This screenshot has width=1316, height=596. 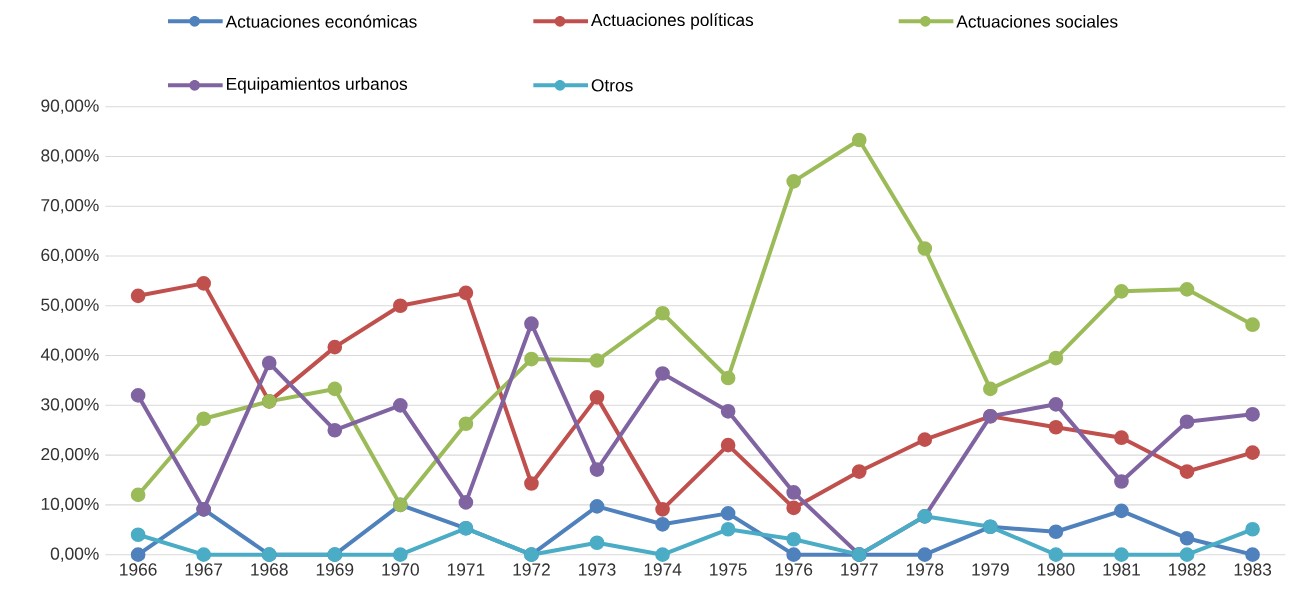 What do you see at coordinates (612, 85) in the screenshot?
I see `legend-label: Otros` at bounding box center [612, 85].